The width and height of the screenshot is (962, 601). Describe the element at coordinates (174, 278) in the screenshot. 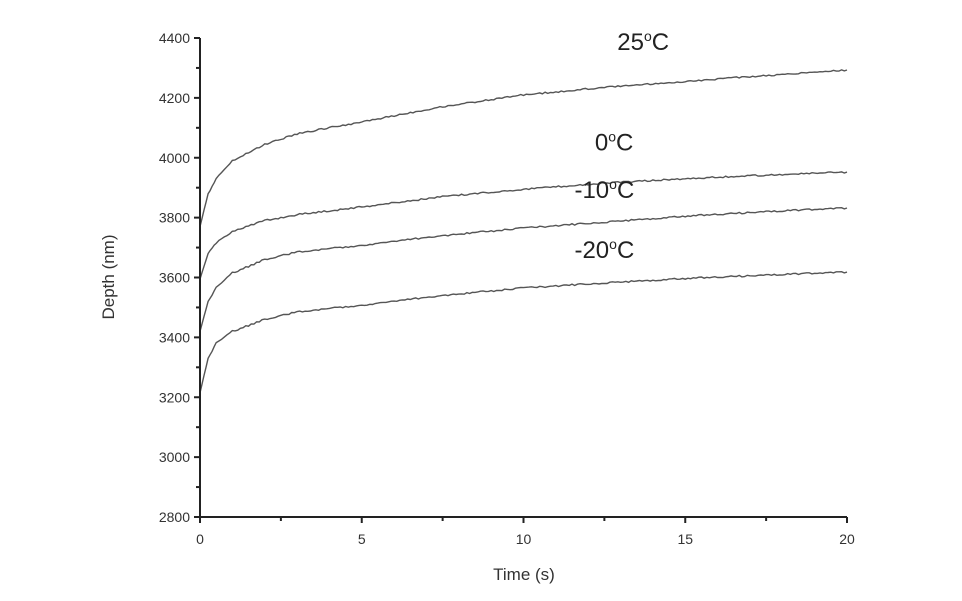

I see `y-tick-label: 3600` at that location.